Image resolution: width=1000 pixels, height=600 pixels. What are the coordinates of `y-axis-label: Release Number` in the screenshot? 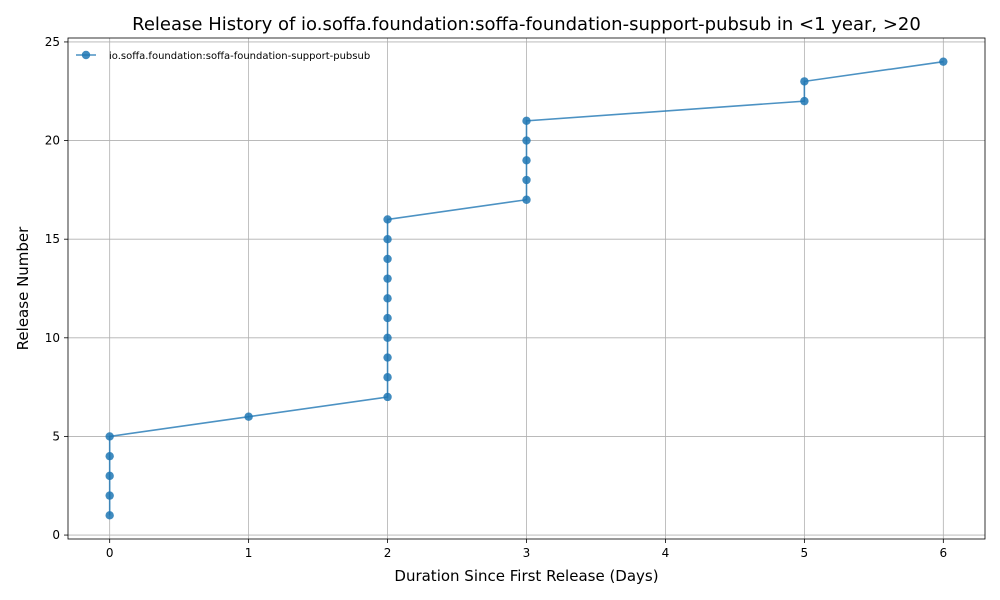 It's located at (23, 288).